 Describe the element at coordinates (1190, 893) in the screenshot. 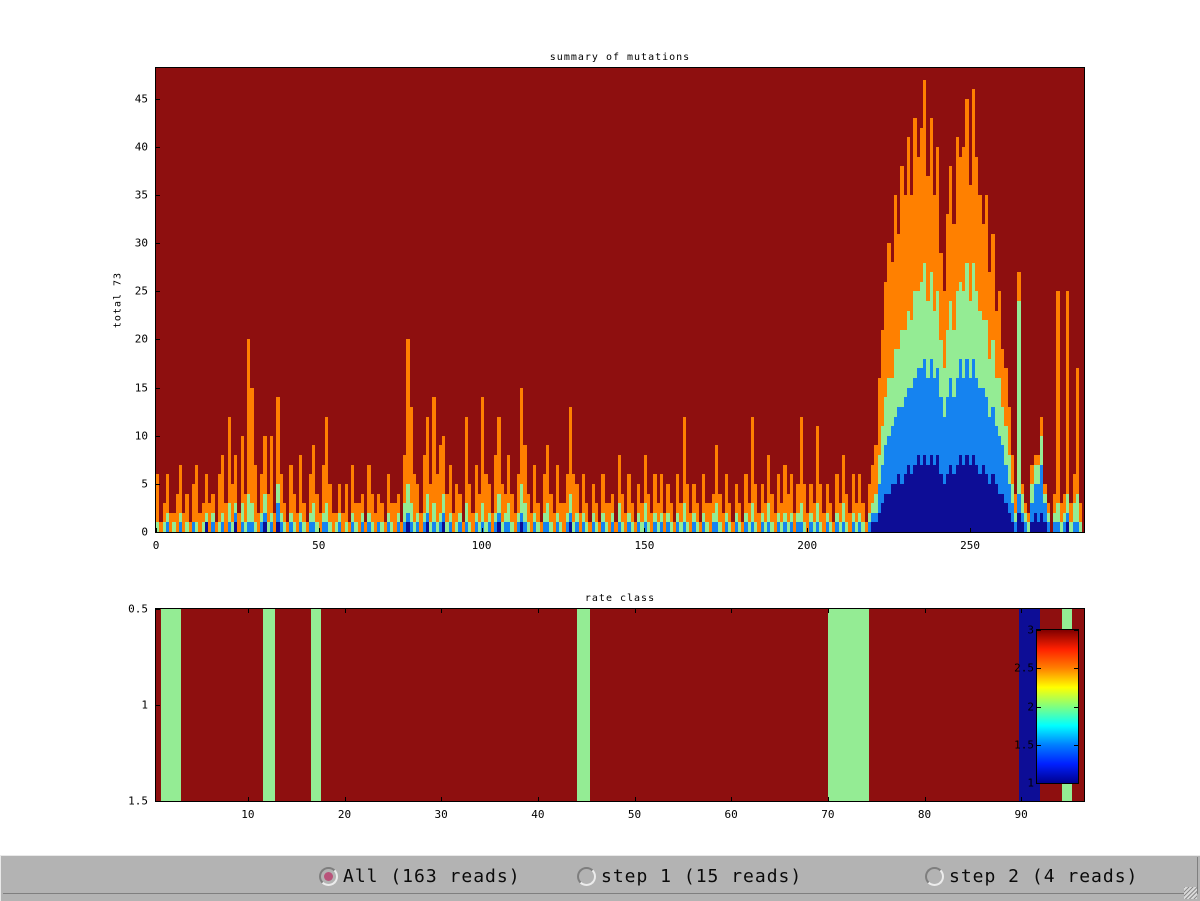

I see `resize-grip-icon` at that location.